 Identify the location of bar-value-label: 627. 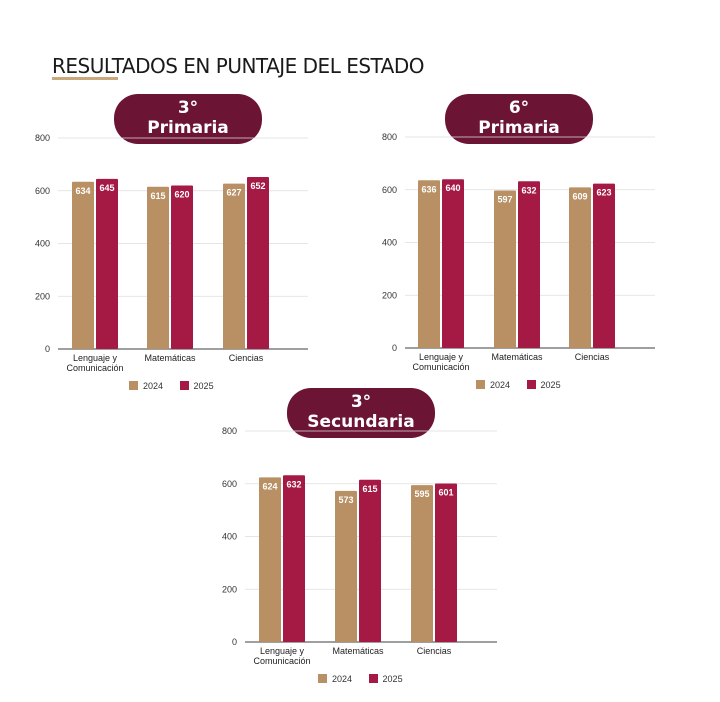
(233, 193).